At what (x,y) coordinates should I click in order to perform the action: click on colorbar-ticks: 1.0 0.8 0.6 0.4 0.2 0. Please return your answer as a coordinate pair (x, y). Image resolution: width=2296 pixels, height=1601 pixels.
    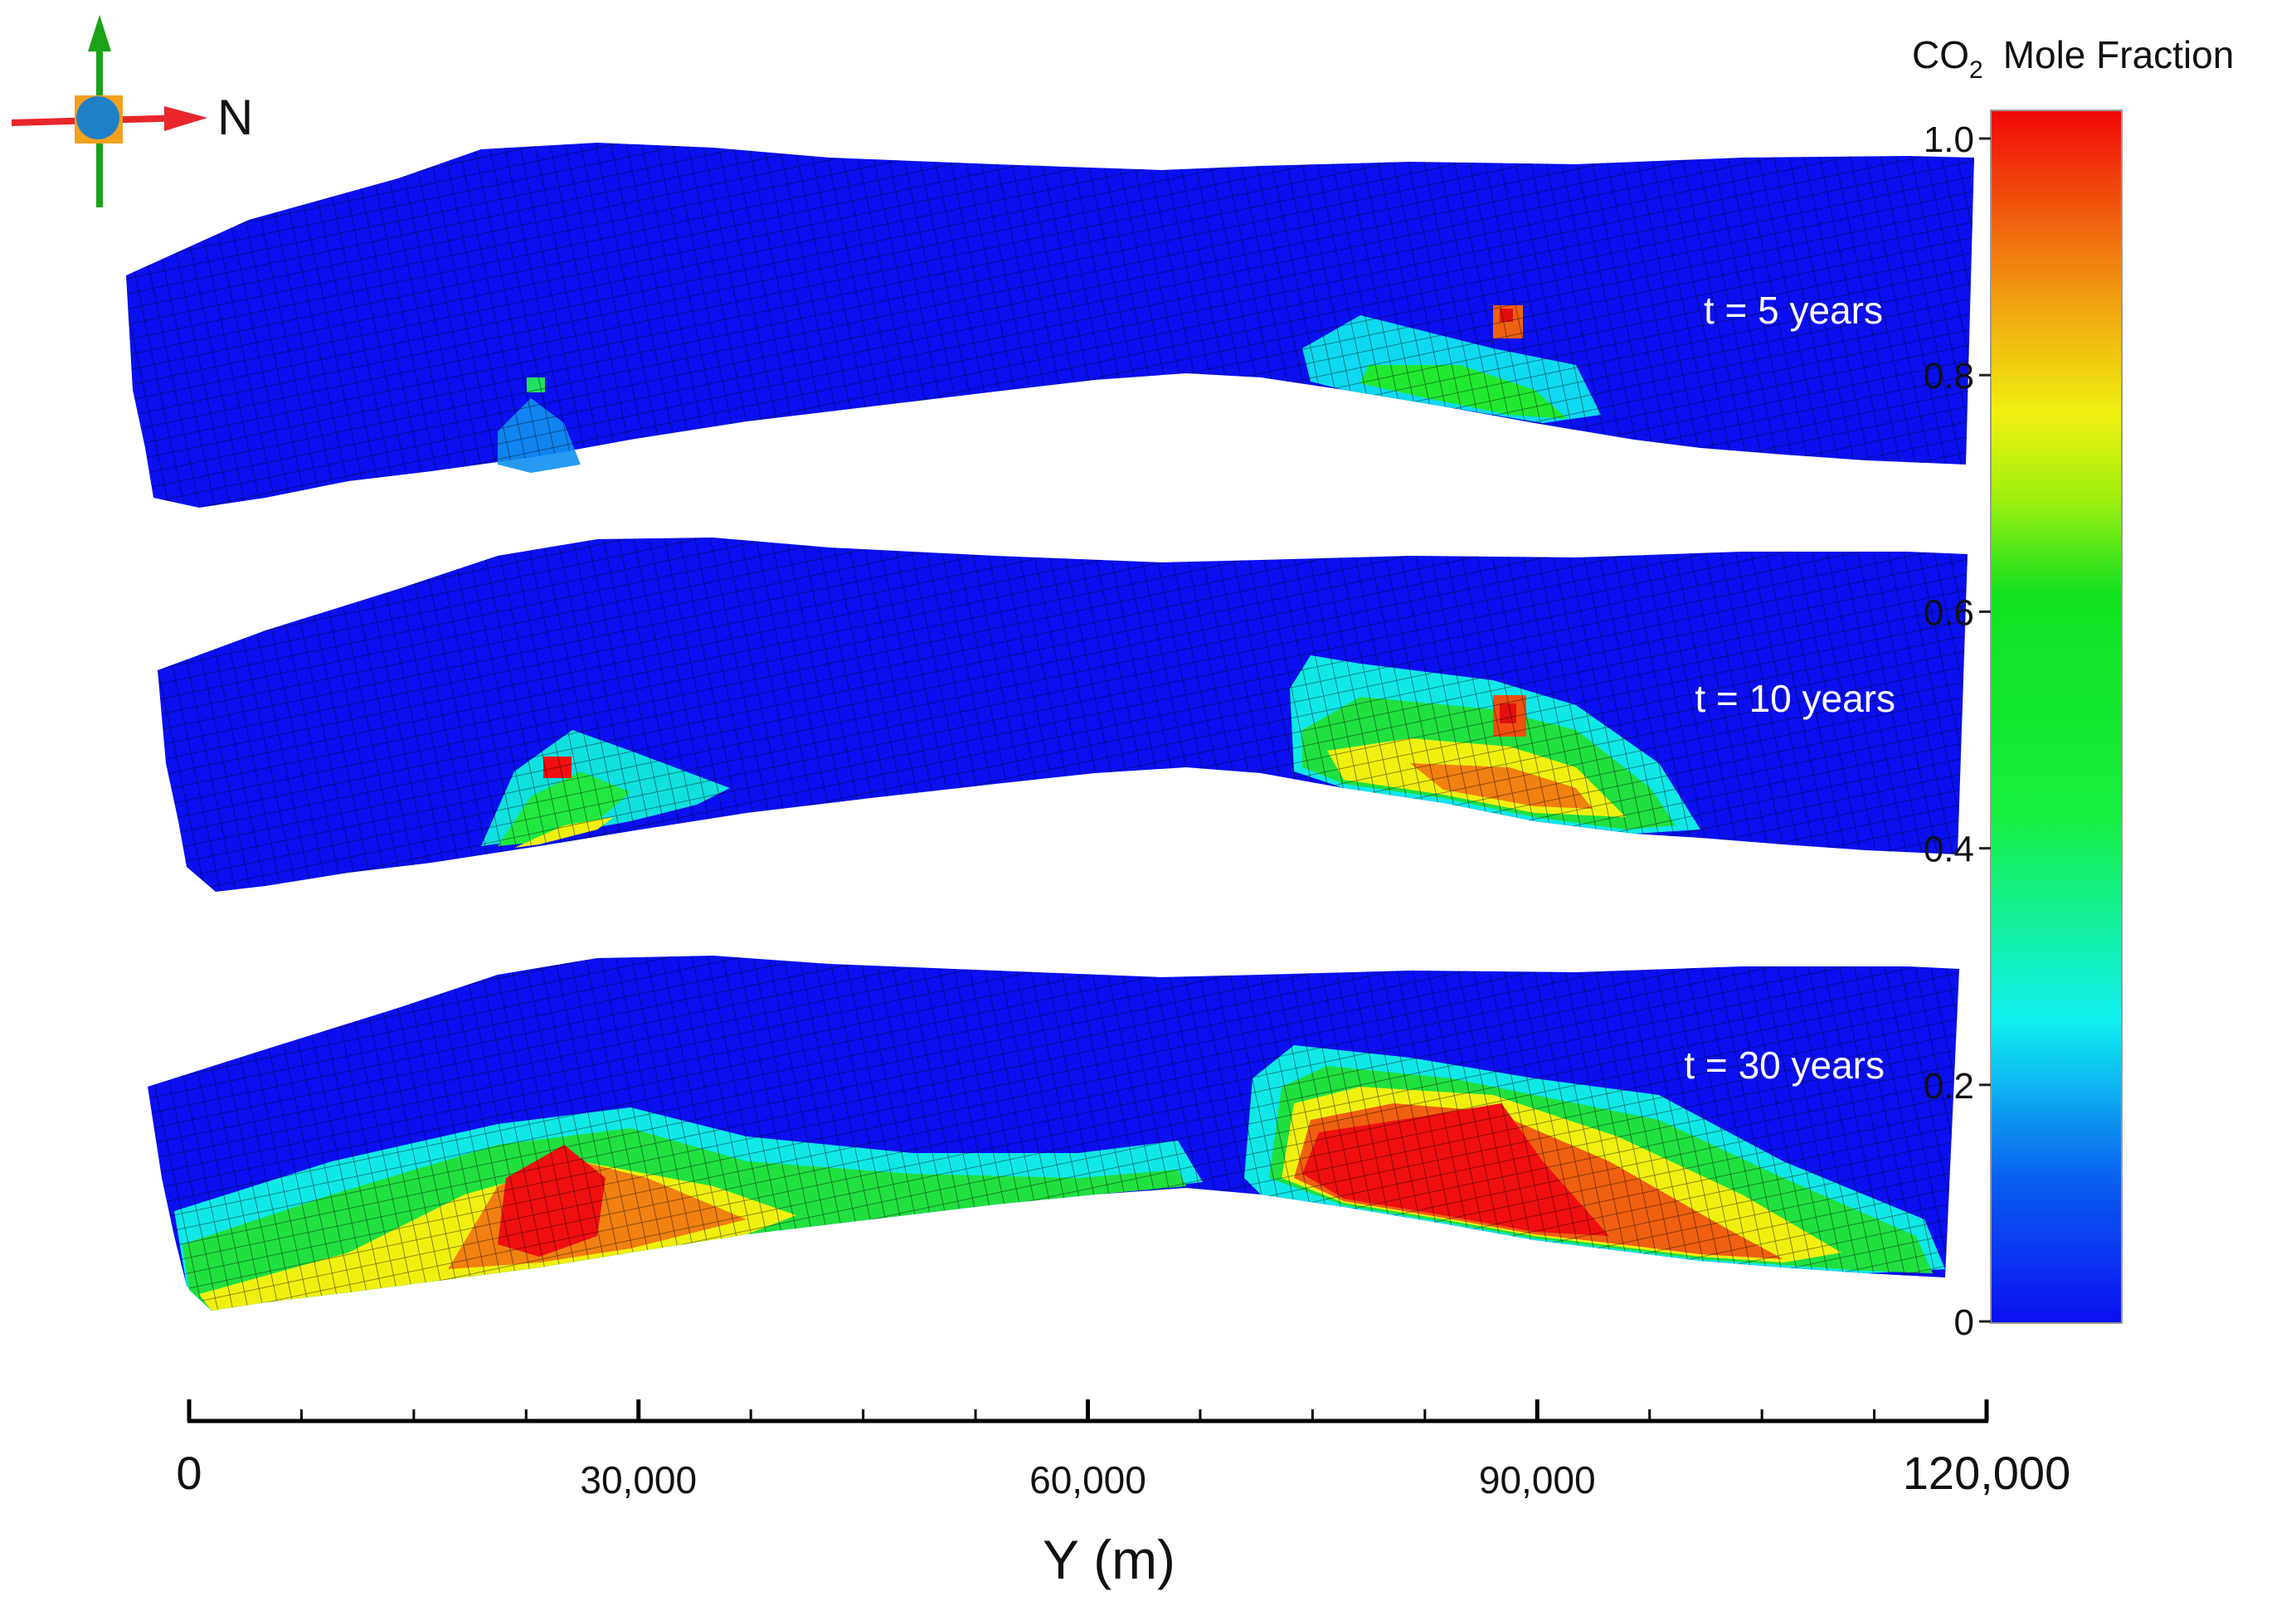
    Looking at the image, I should click on (1957, 731).